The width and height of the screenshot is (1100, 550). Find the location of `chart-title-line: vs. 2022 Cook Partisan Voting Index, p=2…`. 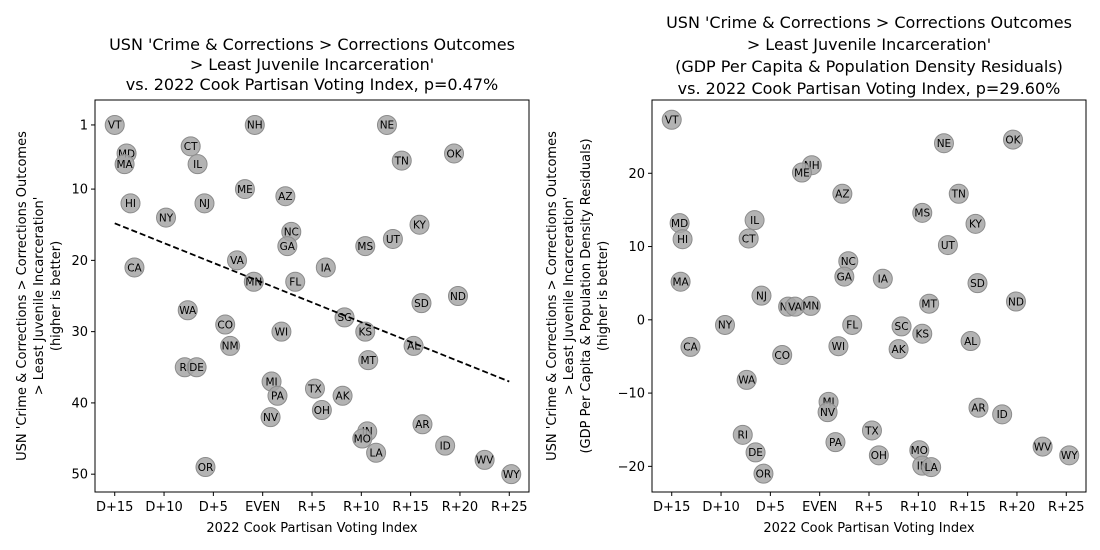

chart-title-line: vs. 2022 Cook Partisan Voting Index, p=2… is located at coordinates (869, 88).